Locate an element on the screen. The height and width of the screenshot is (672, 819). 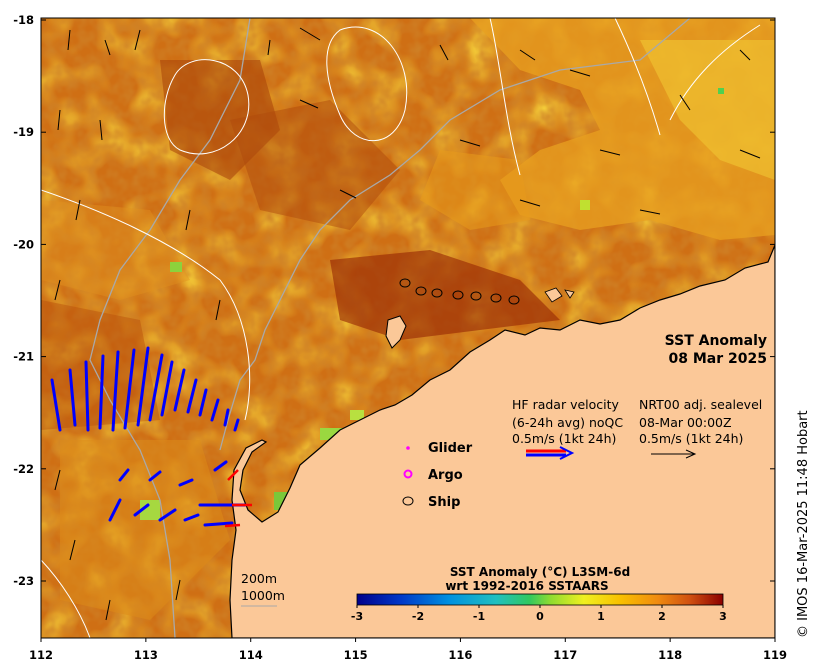
map-title-line1: SST Anomaly is located at coordinates (716, 341).